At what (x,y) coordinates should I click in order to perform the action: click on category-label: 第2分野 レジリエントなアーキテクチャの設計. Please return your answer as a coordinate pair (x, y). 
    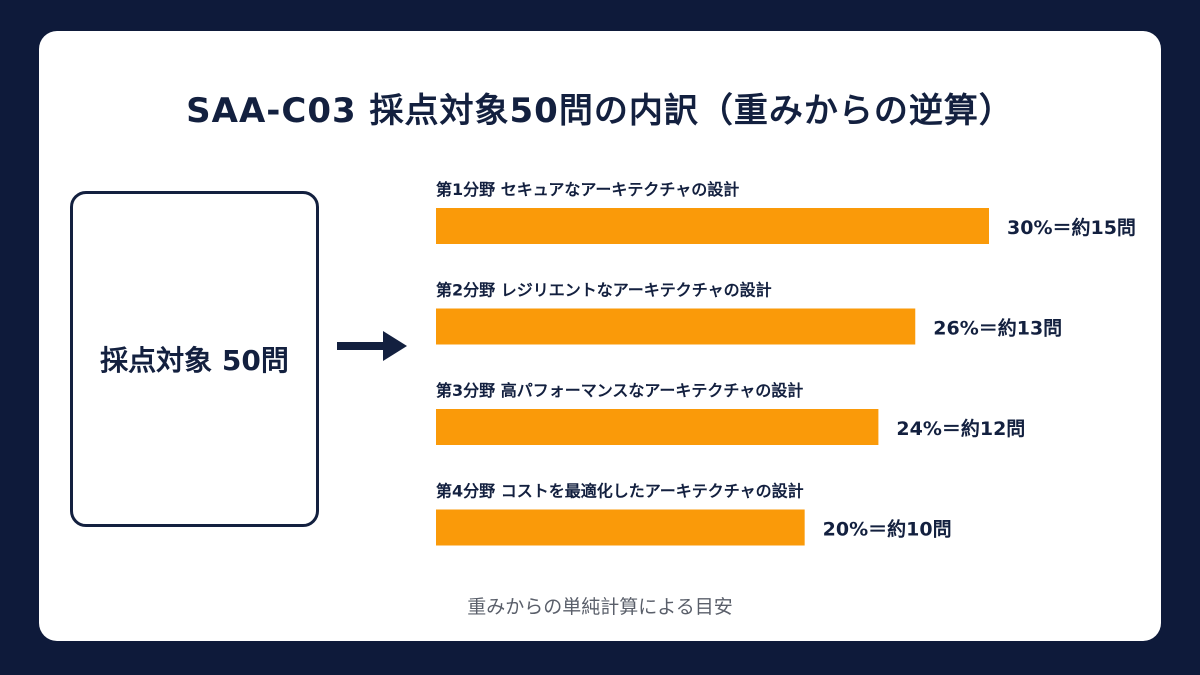
    Looking at the image, I should click on (604, 290).